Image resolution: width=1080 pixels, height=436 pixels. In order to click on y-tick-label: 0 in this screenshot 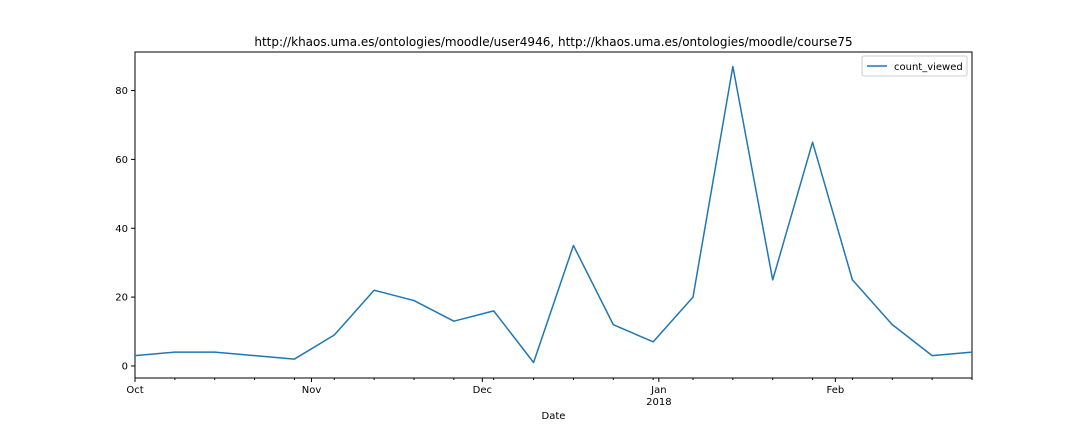, I will do `click(125, 366)`.